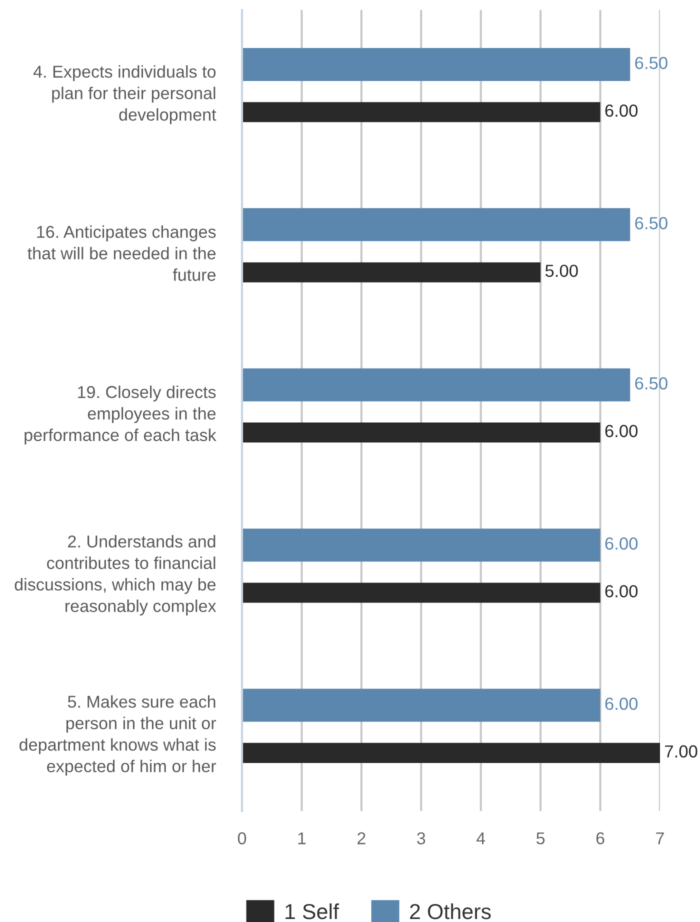 This screenshot has height=922, width=700. I want to click on x-tick-label: 5, so click(540, 838).